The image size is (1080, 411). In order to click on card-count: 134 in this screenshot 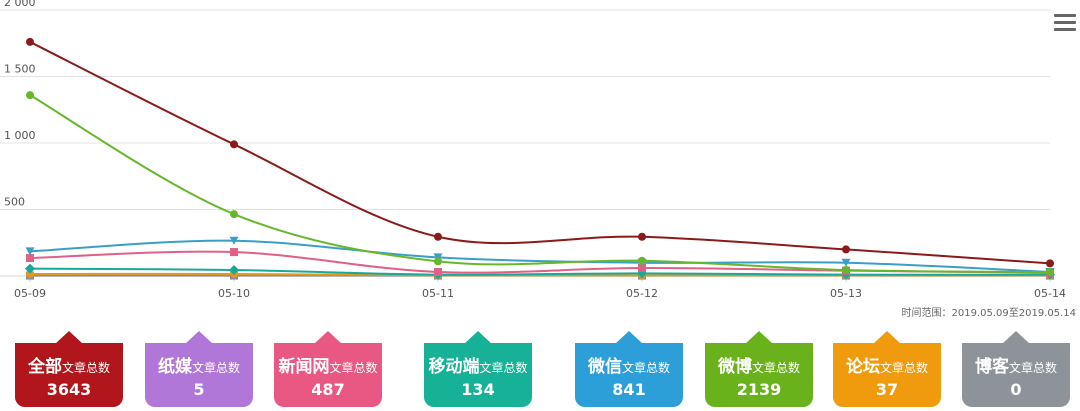, I will do `click(478, 389)`.